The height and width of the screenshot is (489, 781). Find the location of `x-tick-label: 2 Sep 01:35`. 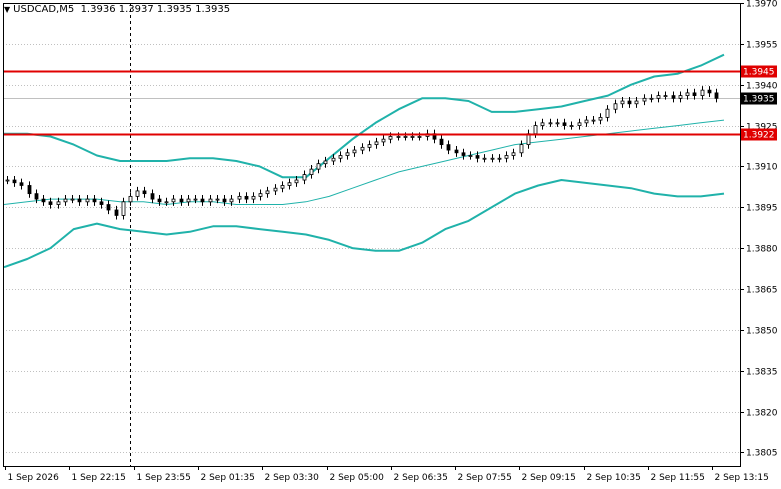

x-tick-label: 2 Sep 01:35 is located at coordinates (228, 478).